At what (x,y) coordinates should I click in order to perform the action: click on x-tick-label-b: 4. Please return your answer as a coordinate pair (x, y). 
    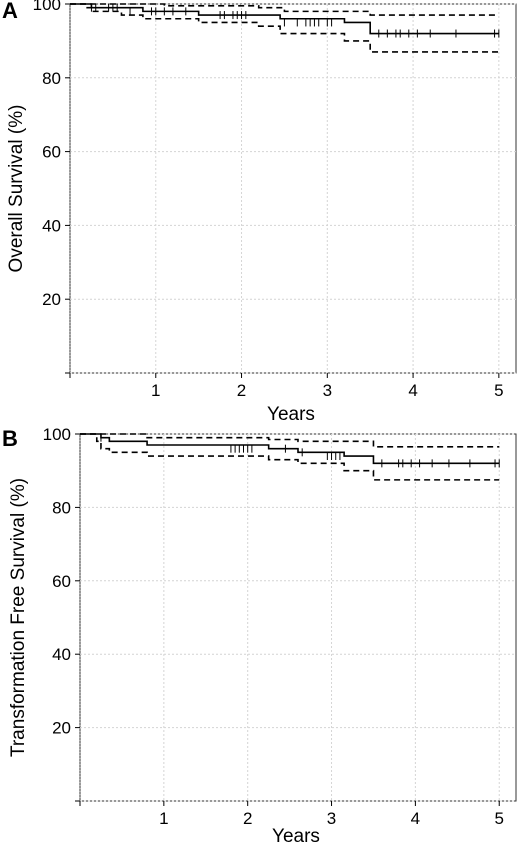
    Looking at the image, I should click on (415, 818).